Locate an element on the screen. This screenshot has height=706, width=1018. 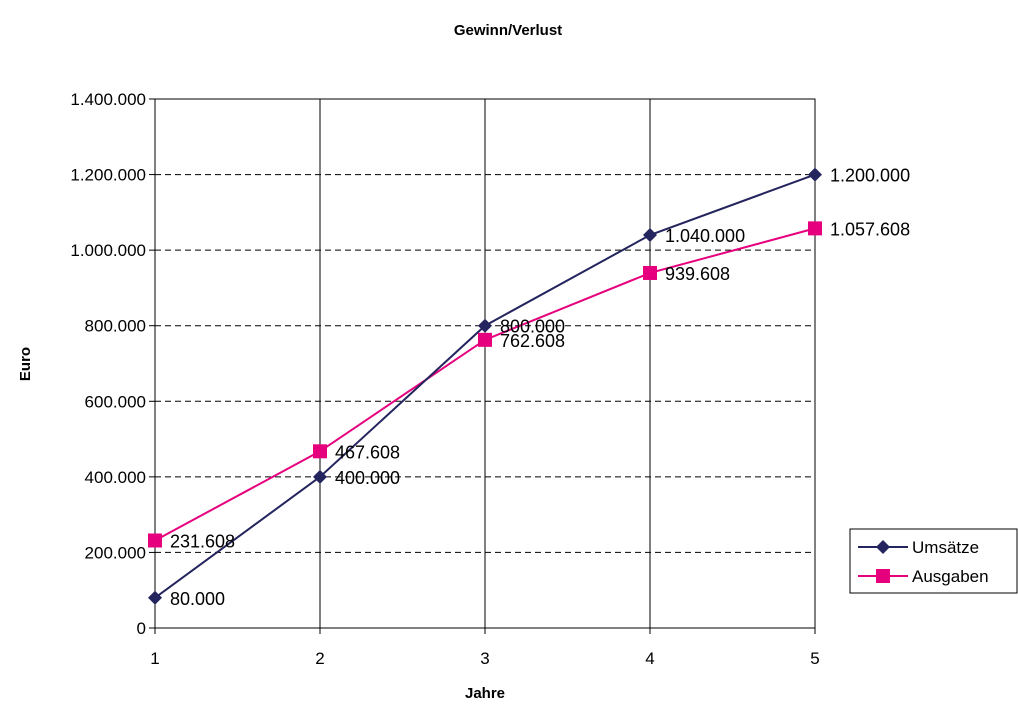
data-label: 762.608 is located at coordinates (532, 341).